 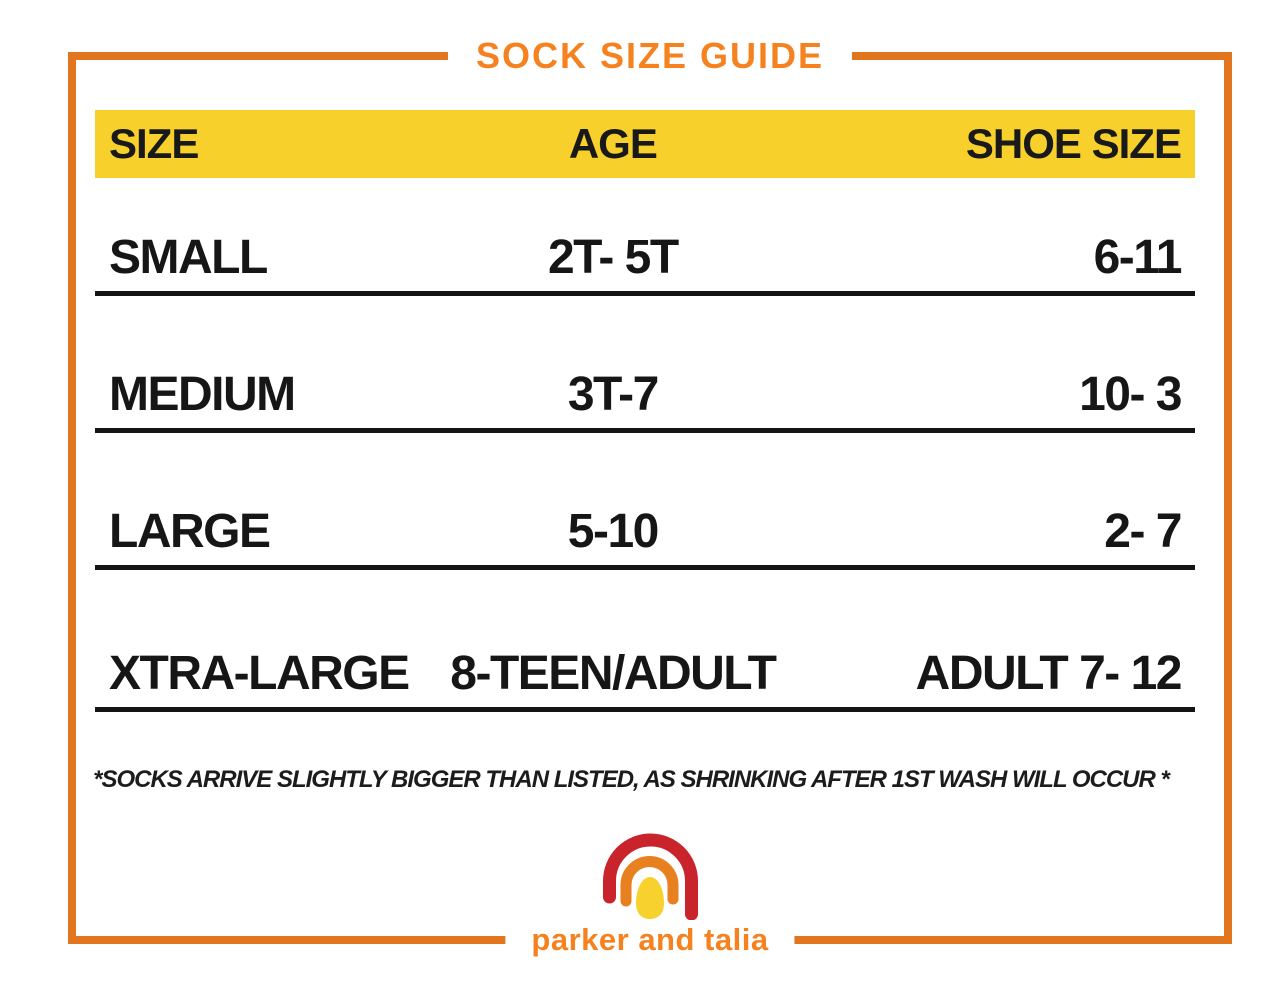 I want to click on table-row: MEDIUM 3T-7 10- 3, so click(x=645, y=364).